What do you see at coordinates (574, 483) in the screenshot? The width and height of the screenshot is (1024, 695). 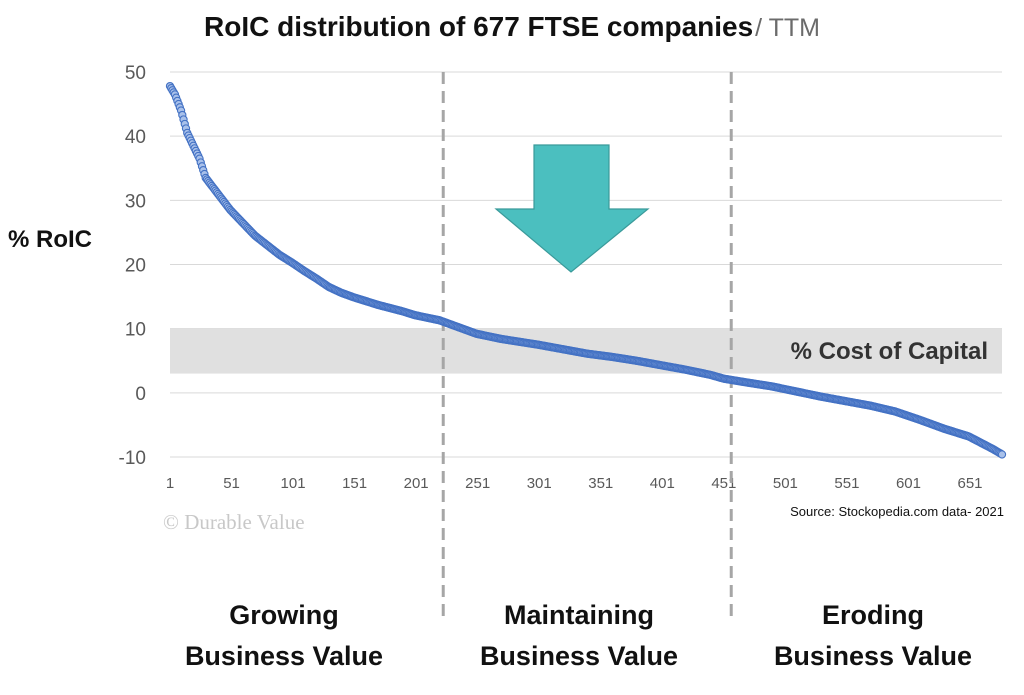 I see `x-ticks: 1 51 101 151 201 251 301 351 401 451 501 551 601 651` at bounding box center [574, 483].